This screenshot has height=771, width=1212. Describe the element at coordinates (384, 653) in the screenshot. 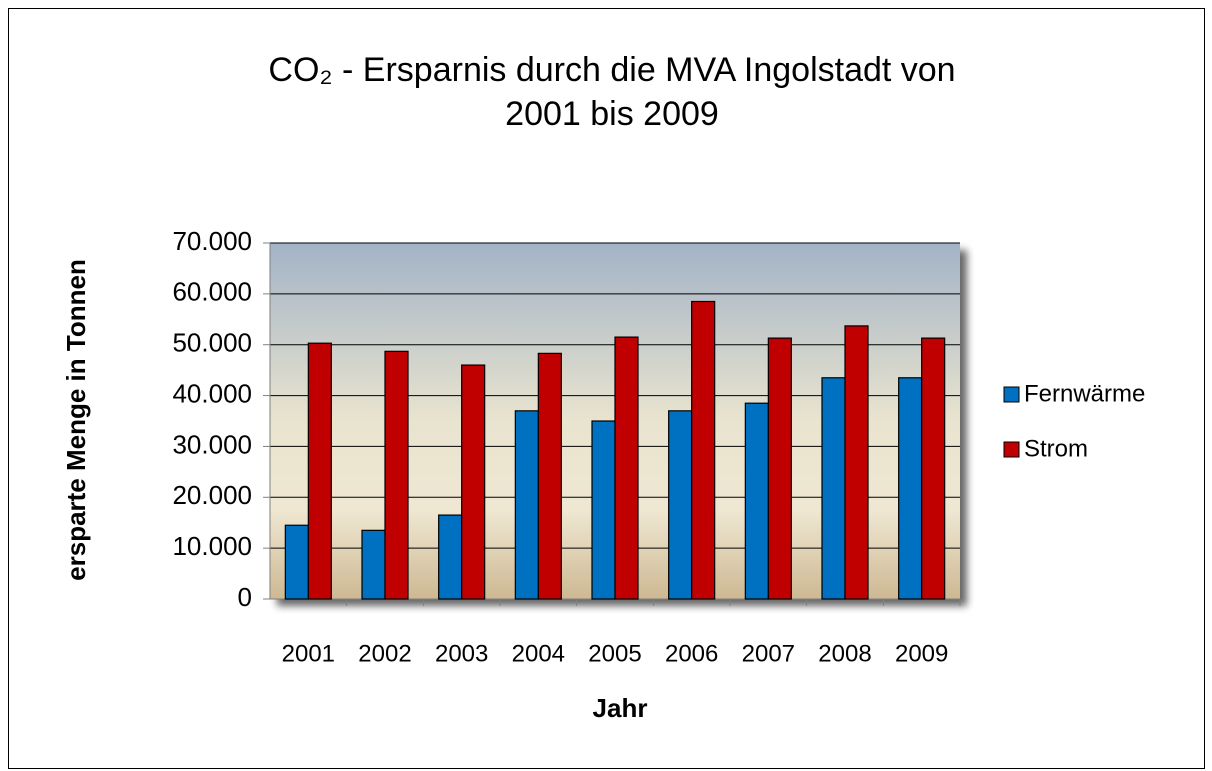

I see `x-tick-label: 2002` at that location.